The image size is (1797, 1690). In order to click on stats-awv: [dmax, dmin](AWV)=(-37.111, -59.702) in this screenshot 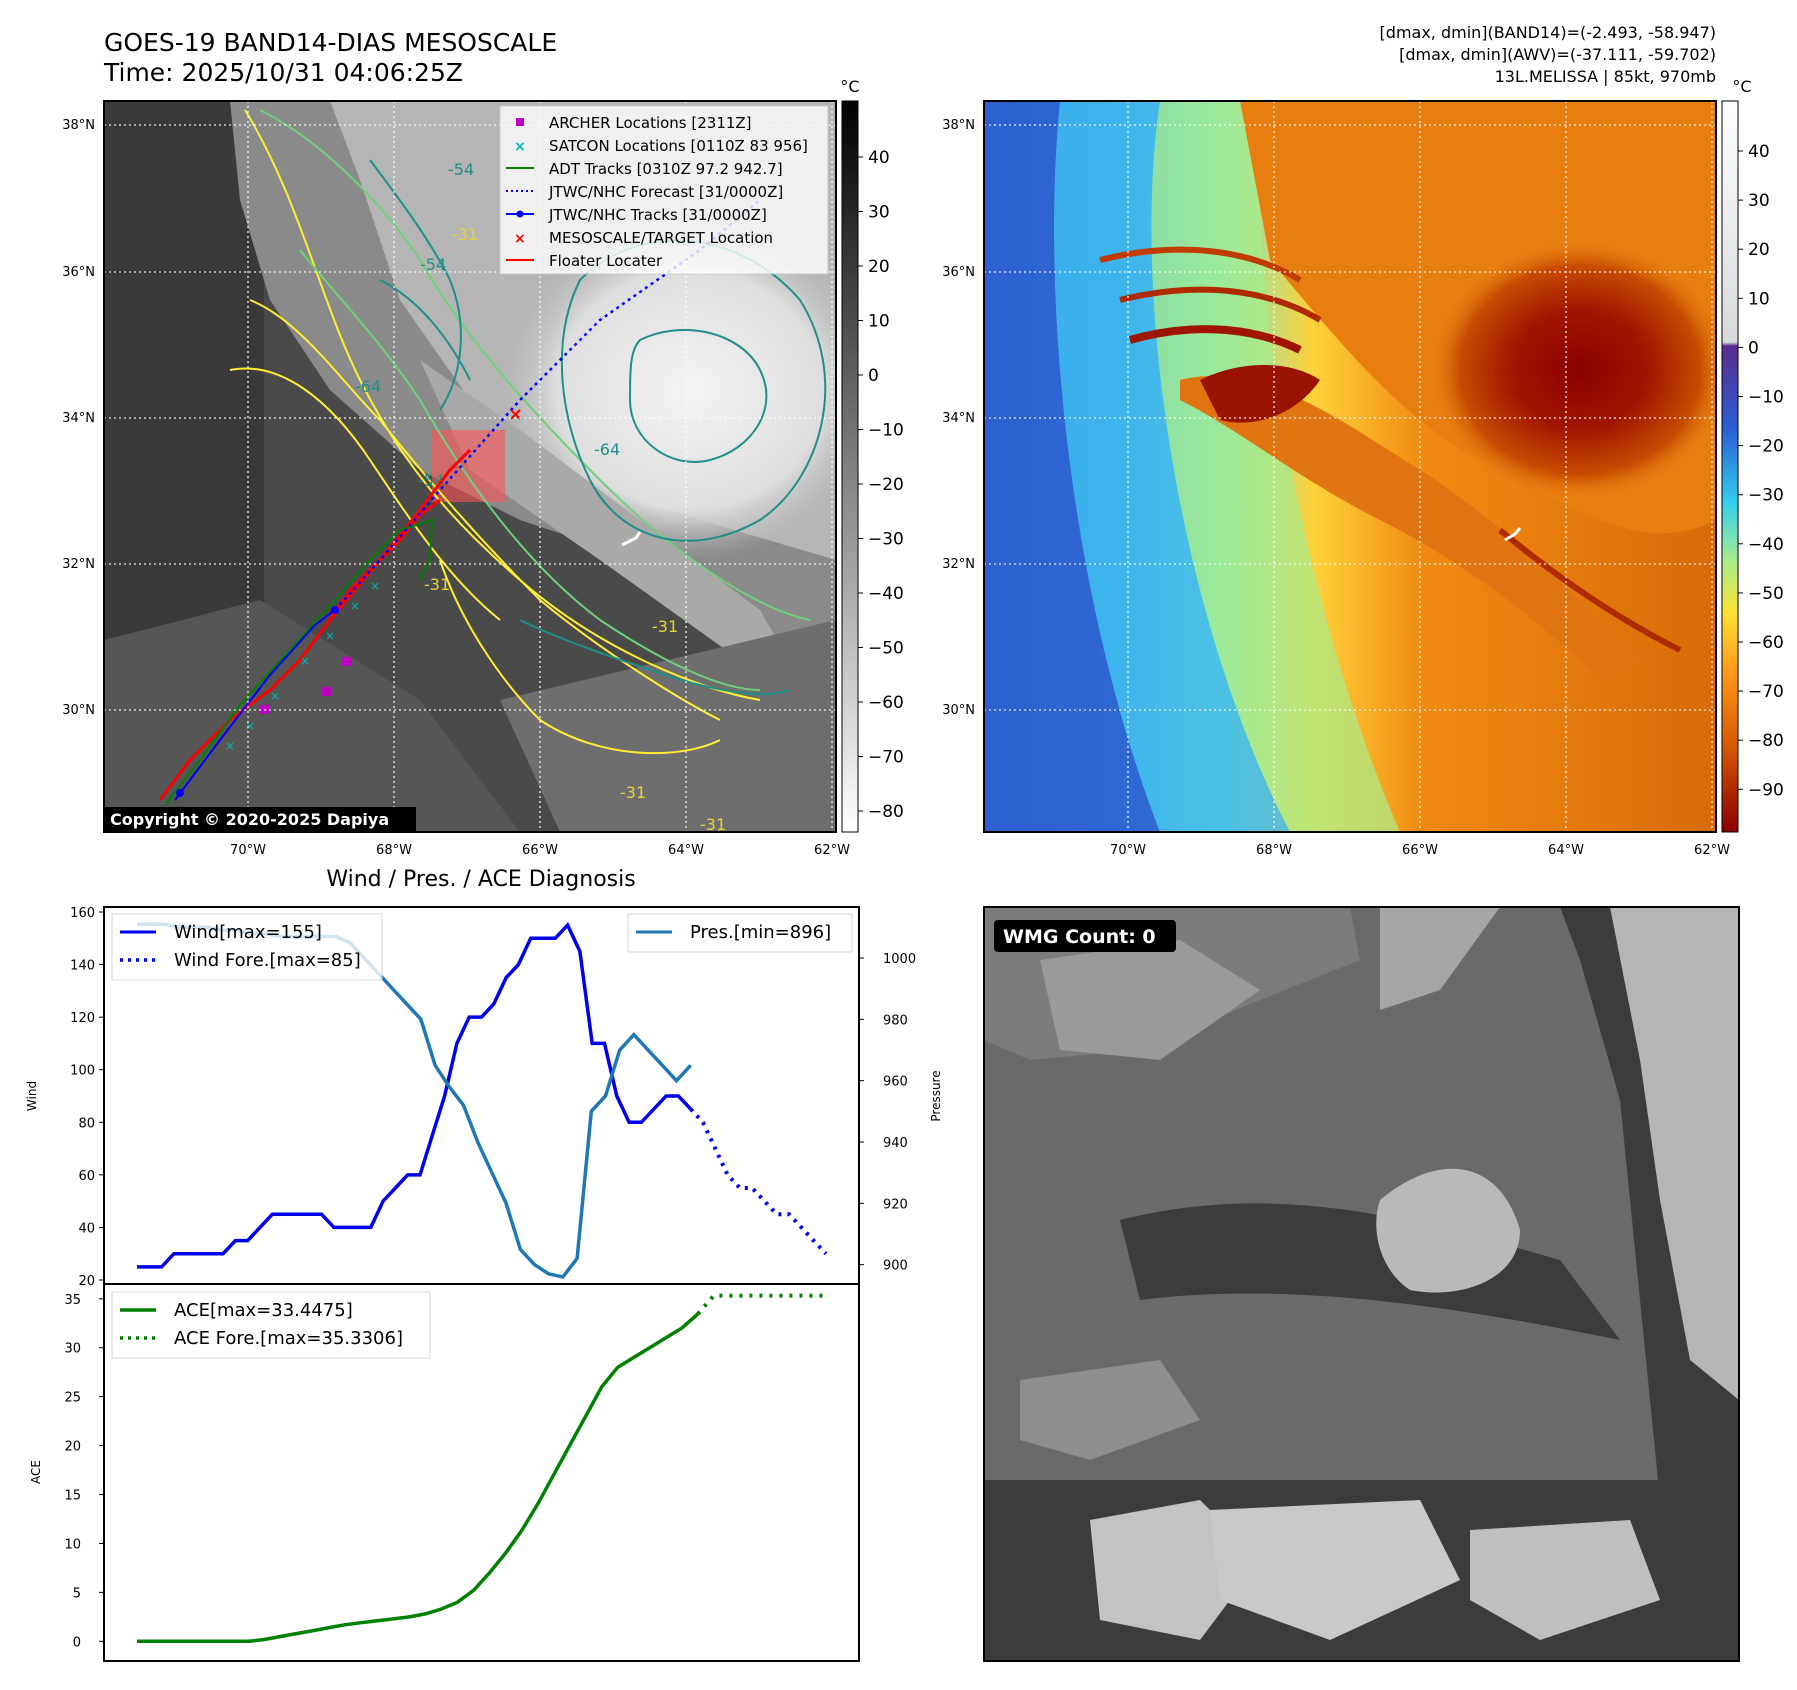, I will do `click(1557, 54)`.